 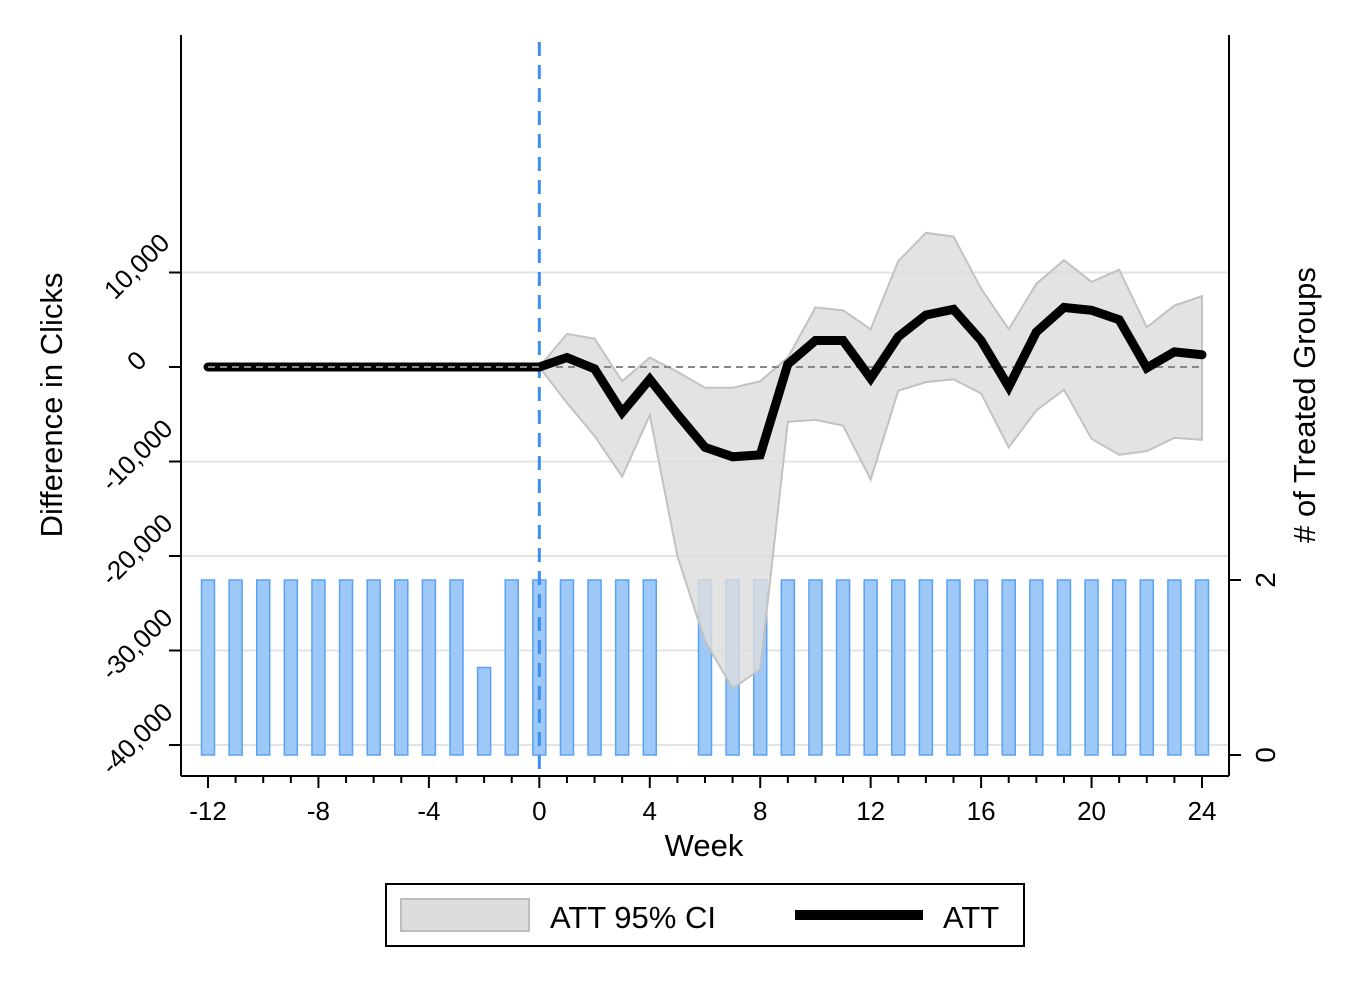 What do you see at coordinates (760, 811) in the screenshot?
I see `x-tick-label: 8` at bounding box center [760, 811].